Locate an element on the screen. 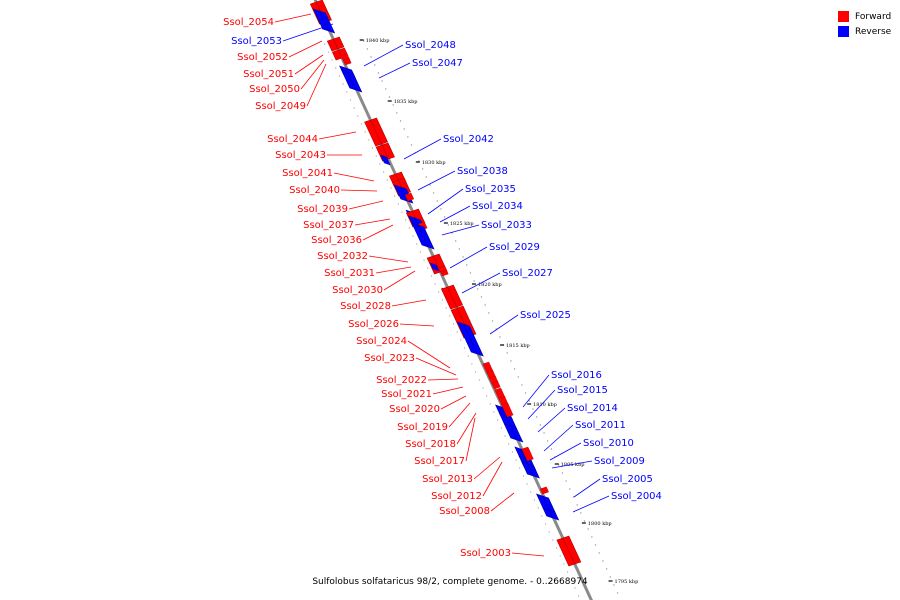  gene-ssol-2014: Ssol_2014 is located at coordinates (560, 423).